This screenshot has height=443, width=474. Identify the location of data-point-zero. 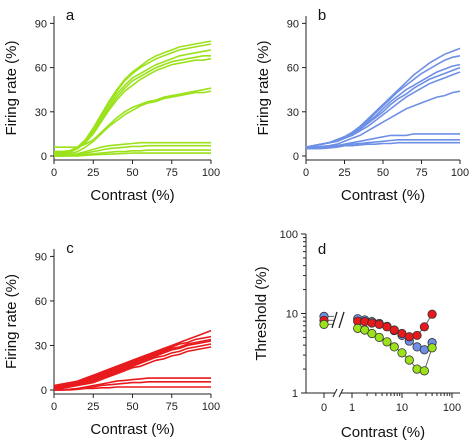
(324, 324).